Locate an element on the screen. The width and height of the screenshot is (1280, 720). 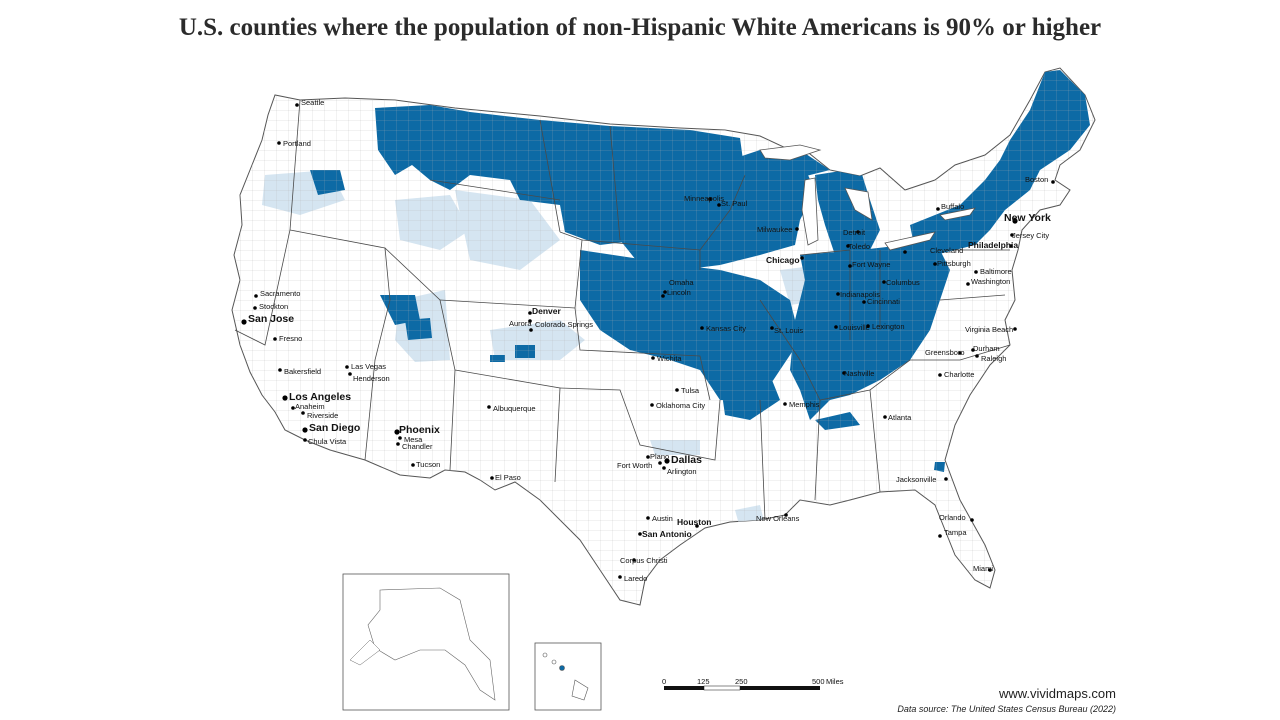
city-label-fort-wayne: Fort Wayne is located at coordinates (871, 264).